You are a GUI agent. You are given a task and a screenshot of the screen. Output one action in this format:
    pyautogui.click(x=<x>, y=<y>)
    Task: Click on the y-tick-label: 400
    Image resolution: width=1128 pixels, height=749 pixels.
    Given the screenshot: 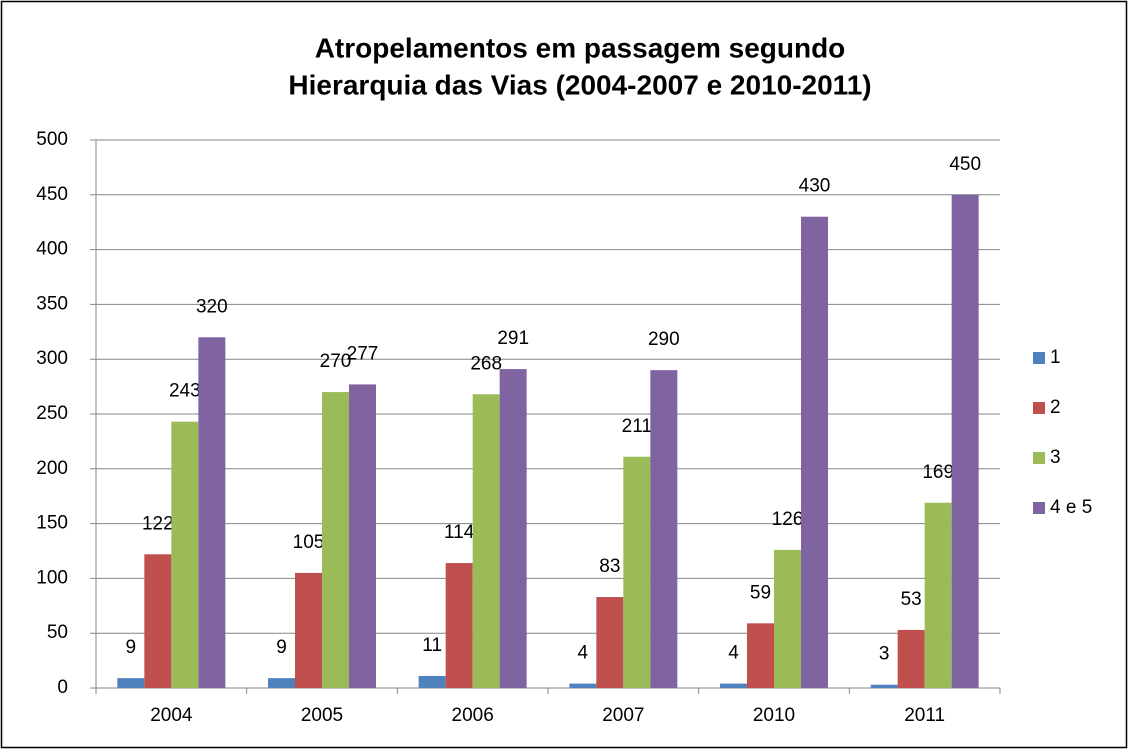 What is the action you would take?
    pyautogui.click(x=52, y=249)
    